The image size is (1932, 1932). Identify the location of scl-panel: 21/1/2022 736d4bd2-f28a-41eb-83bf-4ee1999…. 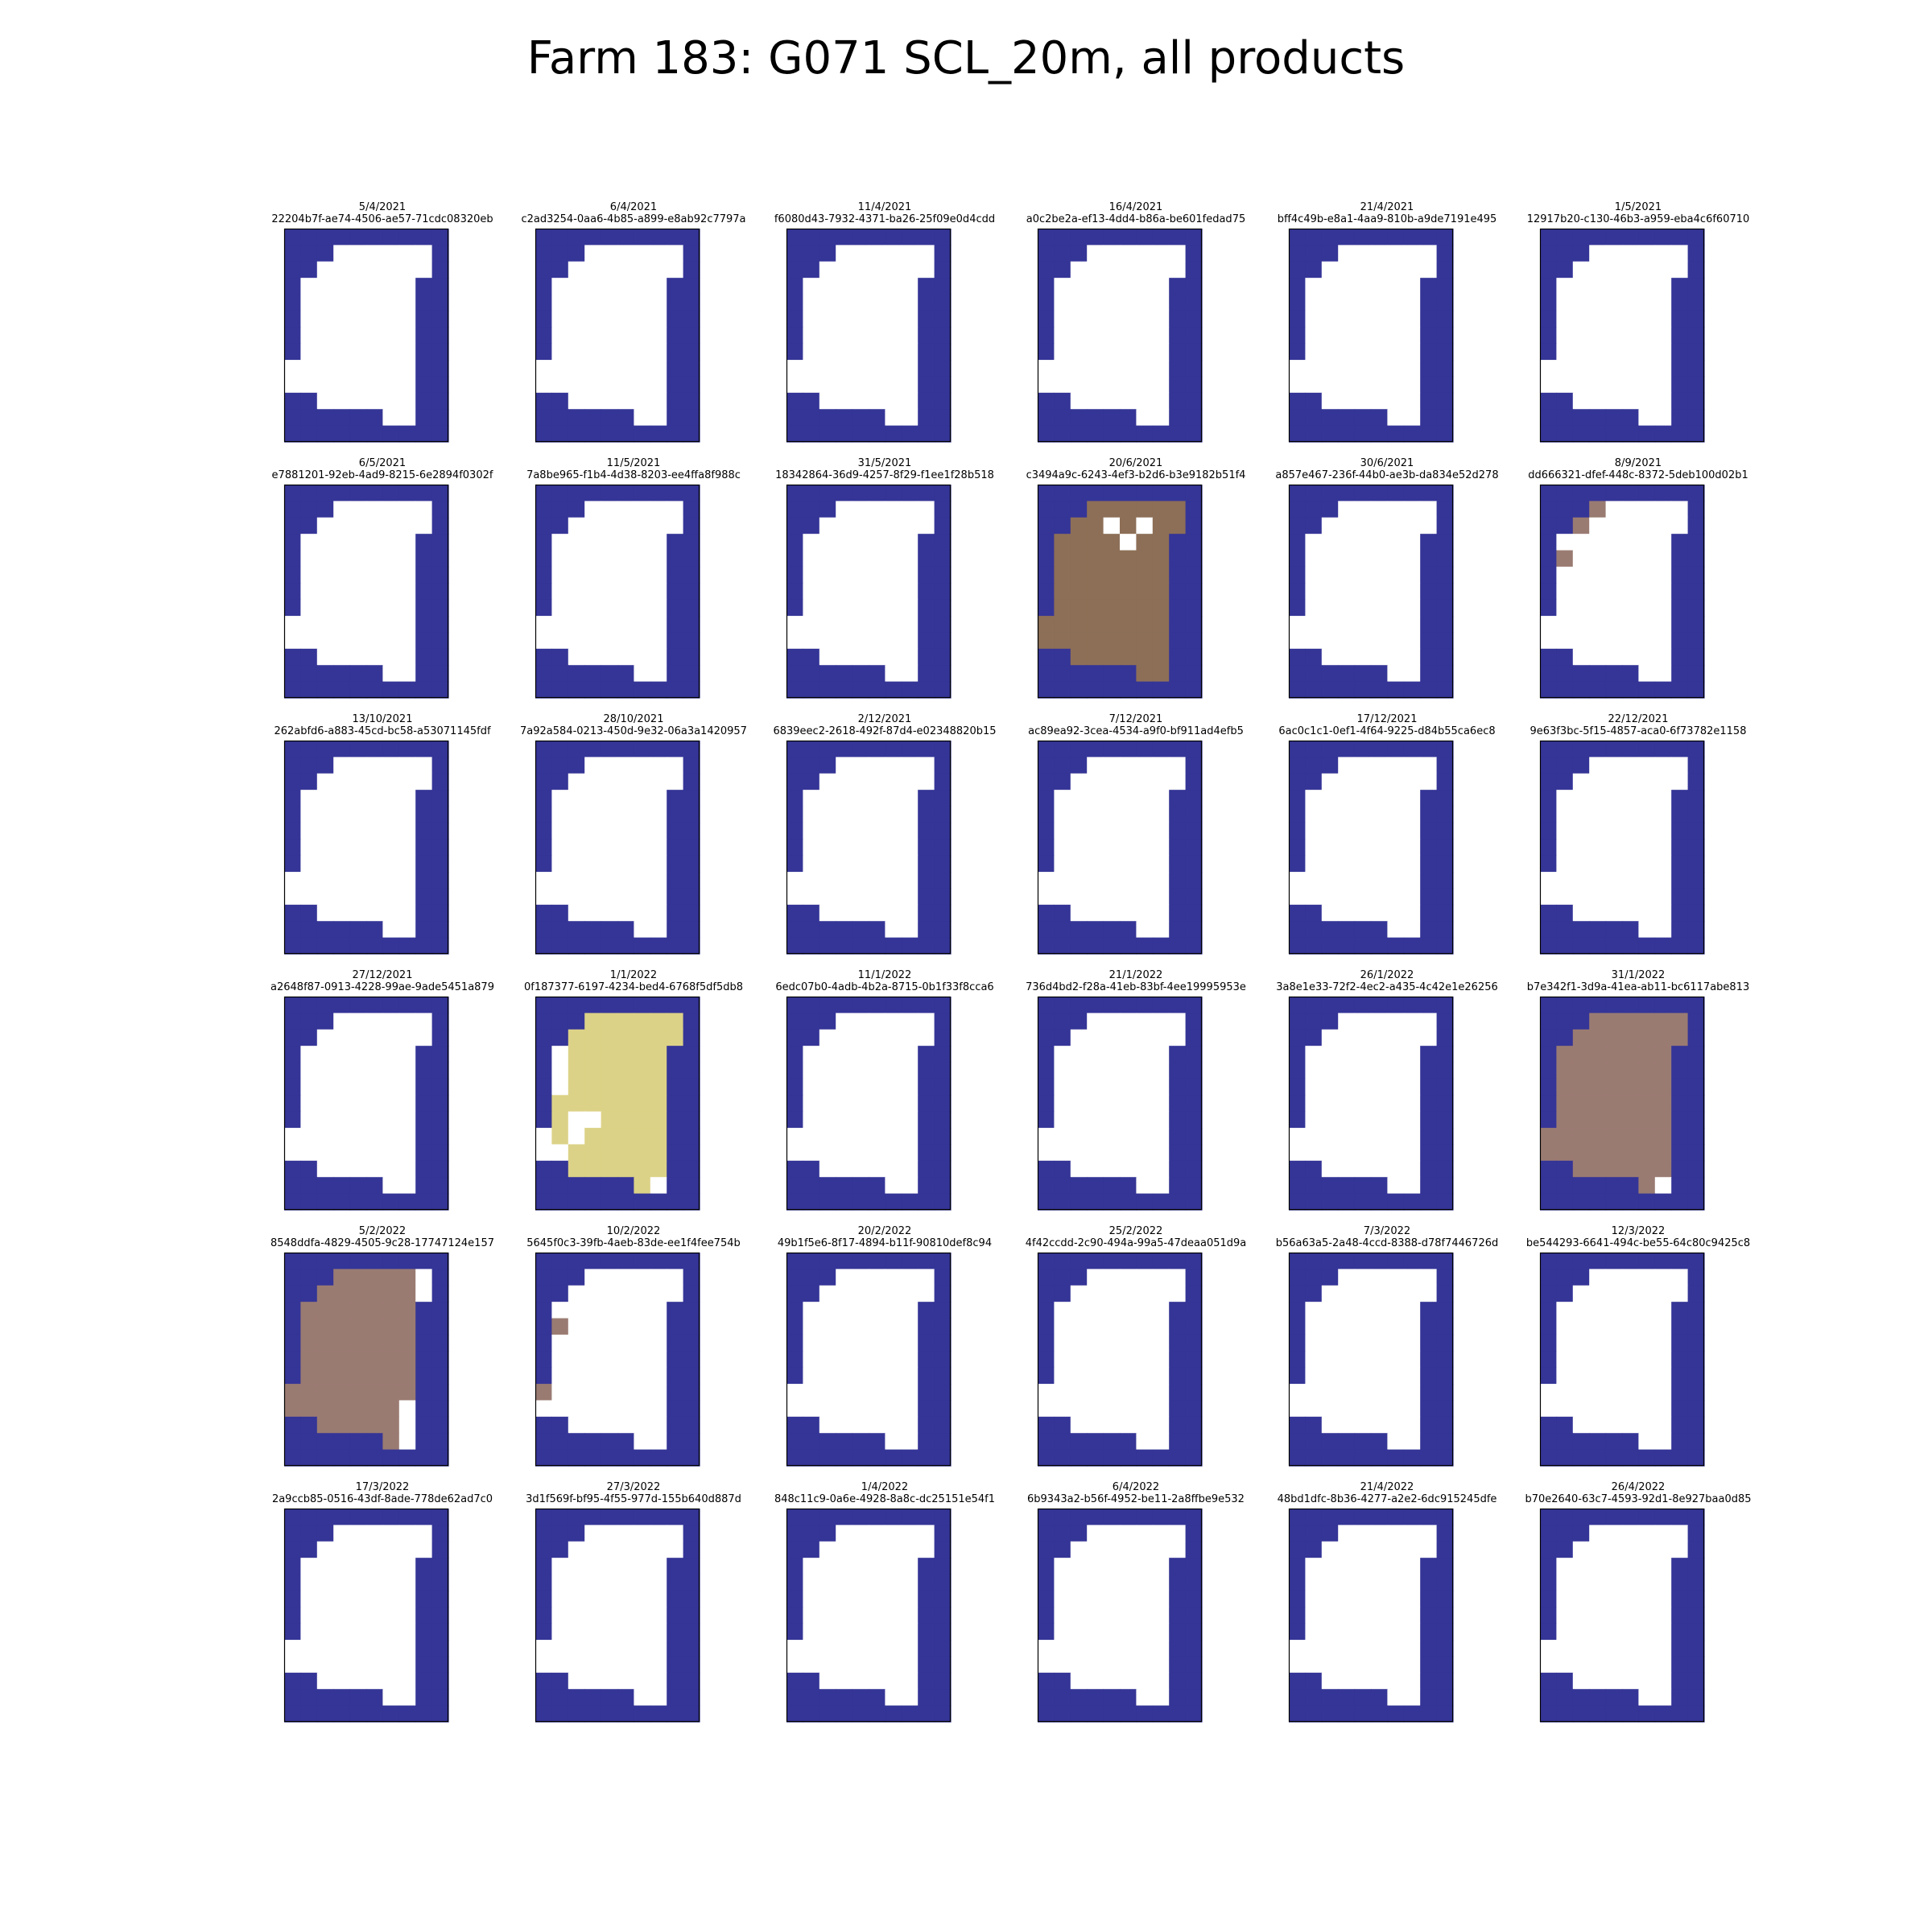
(1136, 1090).